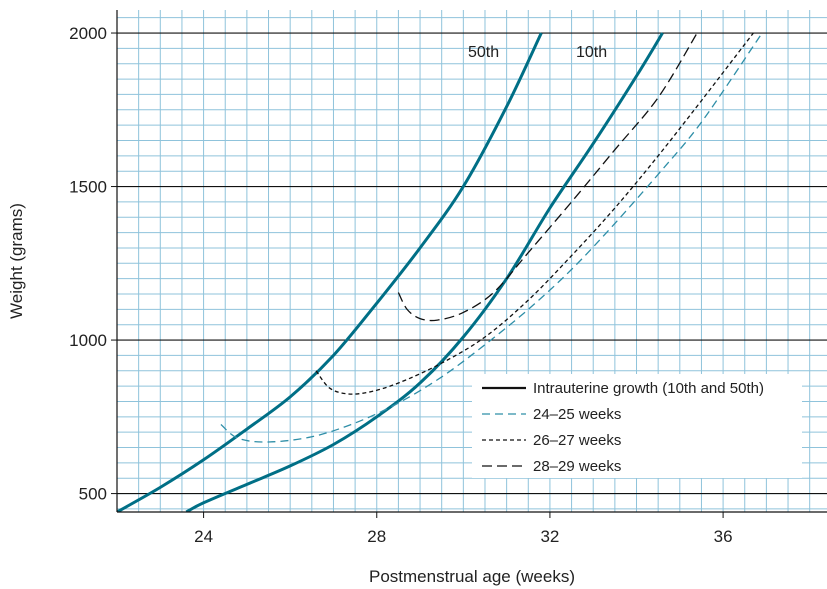  I want to click on y-tick-label: 2000, so click(88, 33).